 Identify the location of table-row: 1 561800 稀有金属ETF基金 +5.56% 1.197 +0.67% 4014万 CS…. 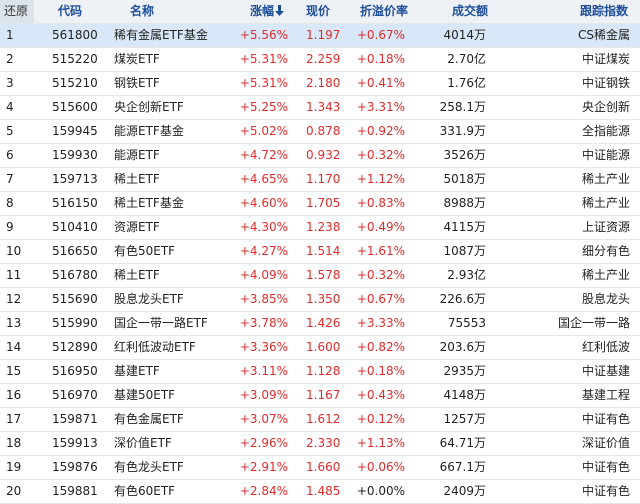
(320, 36).